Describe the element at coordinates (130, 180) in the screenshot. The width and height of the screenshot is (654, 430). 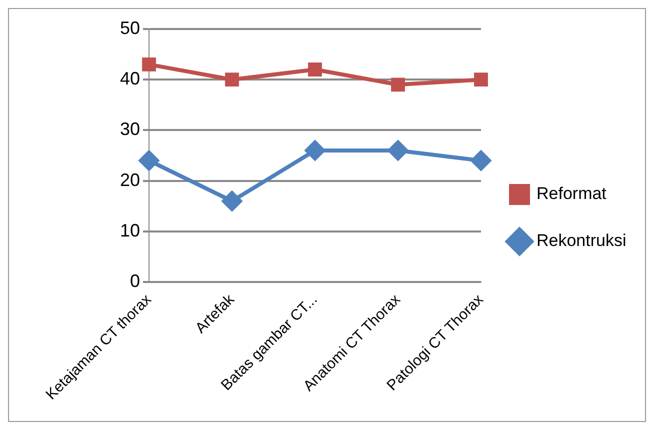
I see `y-tick-label: 20` at that location.